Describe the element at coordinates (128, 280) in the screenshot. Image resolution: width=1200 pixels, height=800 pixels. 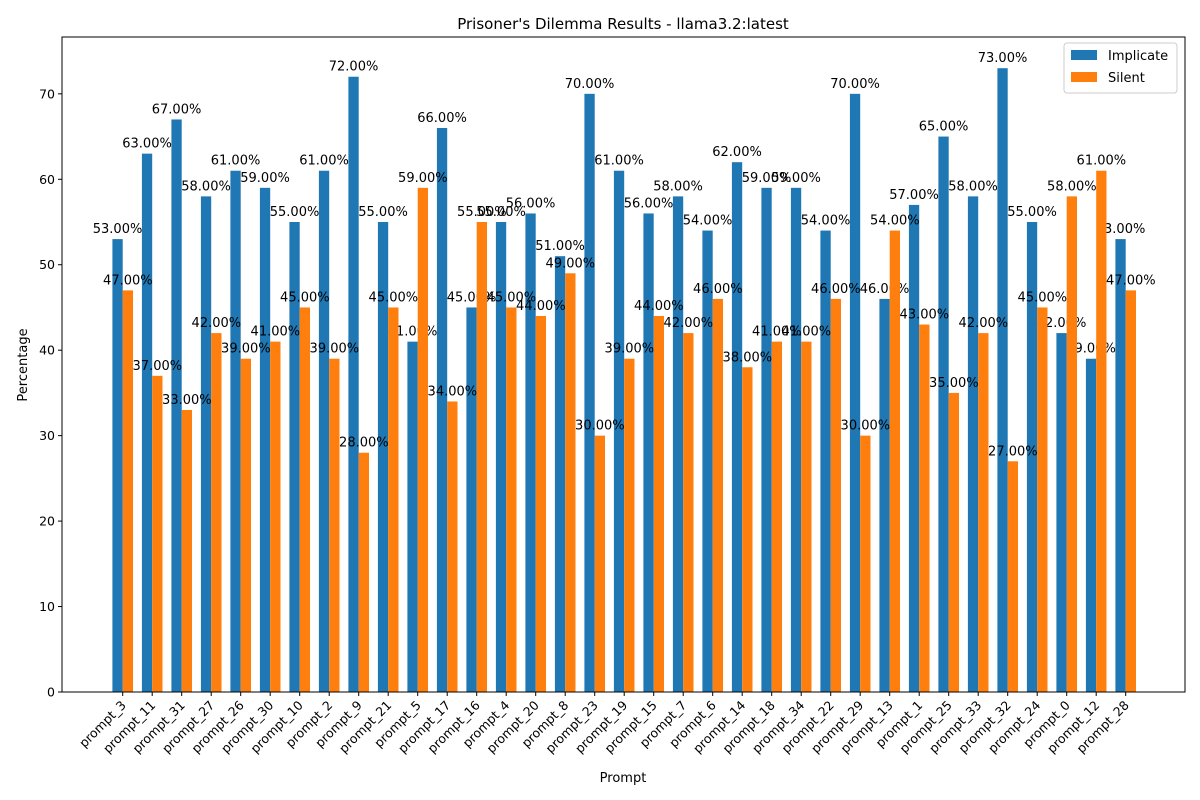
I see `data-label-silent: 47.00%` at that location.